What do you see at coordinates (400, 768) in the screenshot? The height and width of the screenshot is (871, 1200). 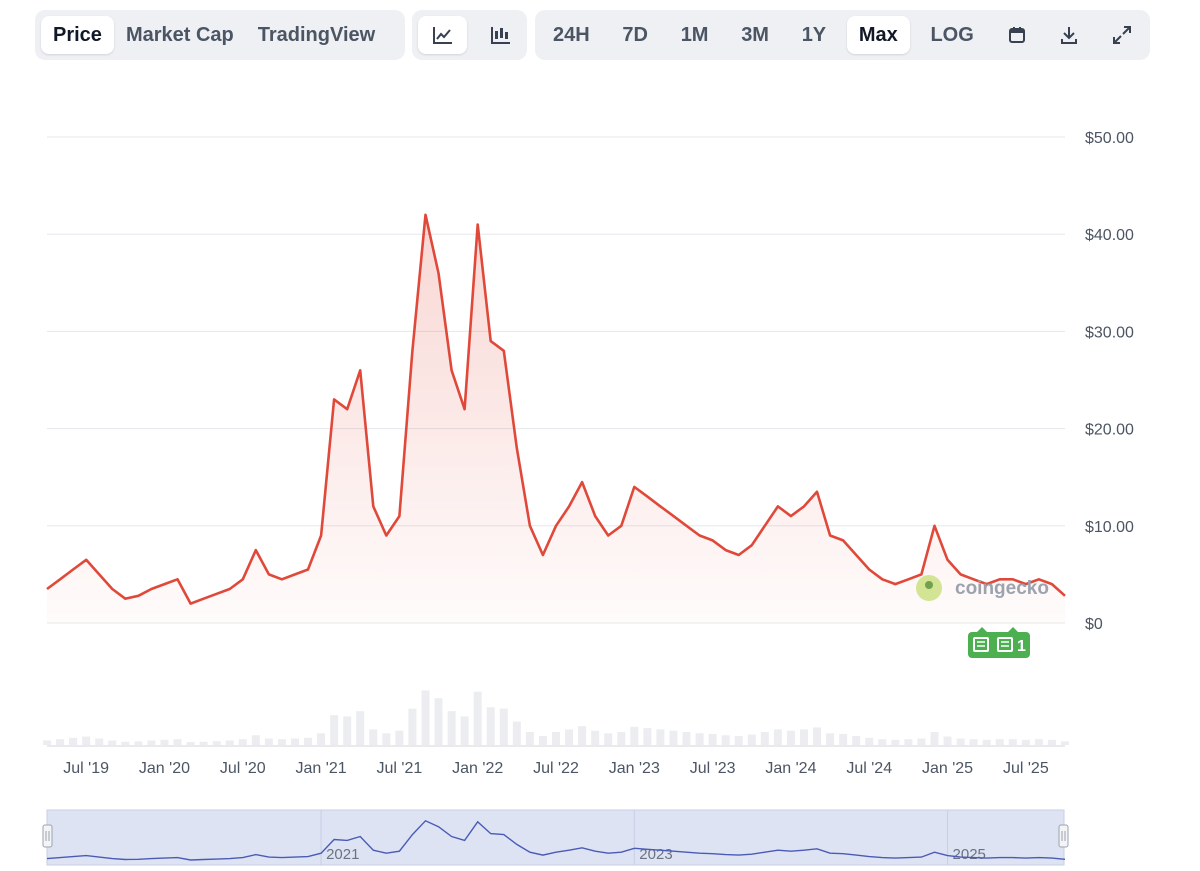 I see `x-tick-label: Jul '21` at bounding box center [400, 768].